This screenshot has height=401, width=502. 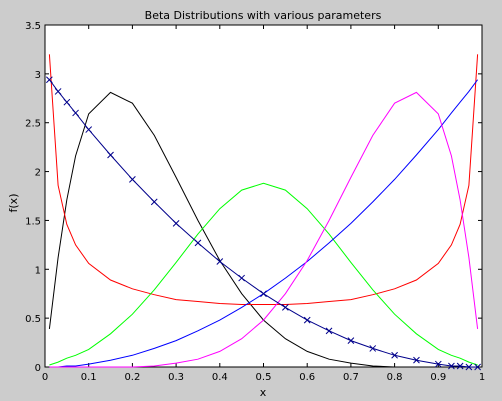 I want to click on y-tick-label: 3, so click(x=38, y=75).